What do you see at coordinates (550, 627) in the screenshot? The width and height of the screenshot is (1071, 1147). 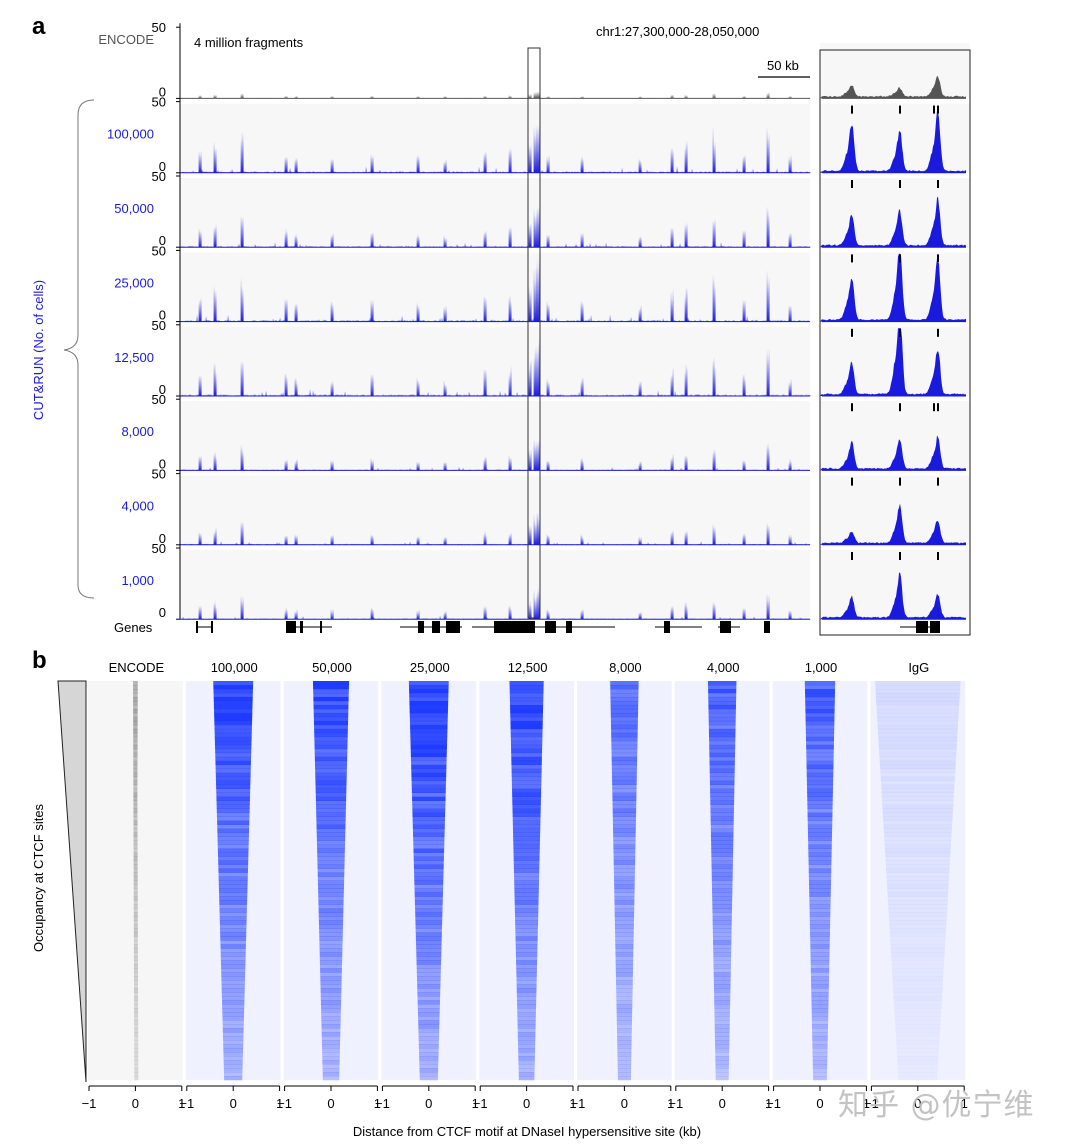 I see `gene-exon` at bounding box center [550, 627].